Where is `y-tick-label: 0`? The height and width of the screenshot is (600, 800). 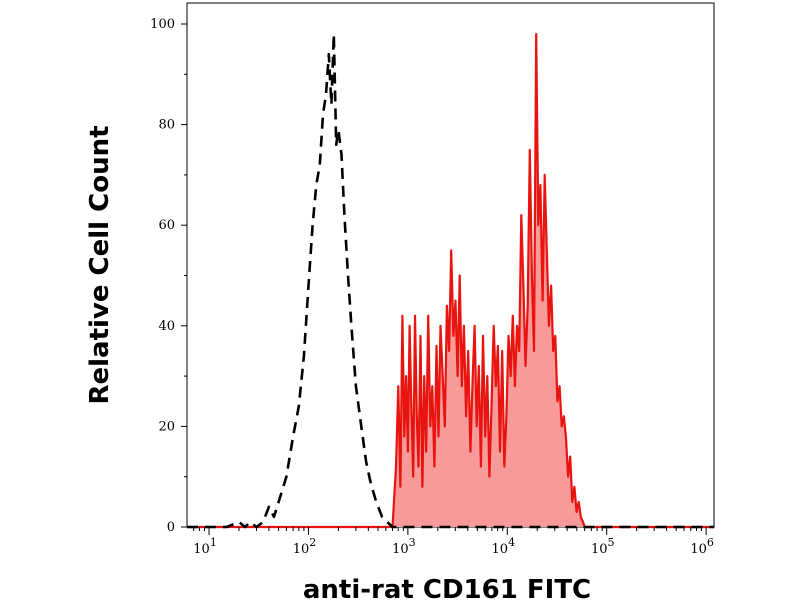
y-tick-label: 0 is located at coordinates (171, 527).